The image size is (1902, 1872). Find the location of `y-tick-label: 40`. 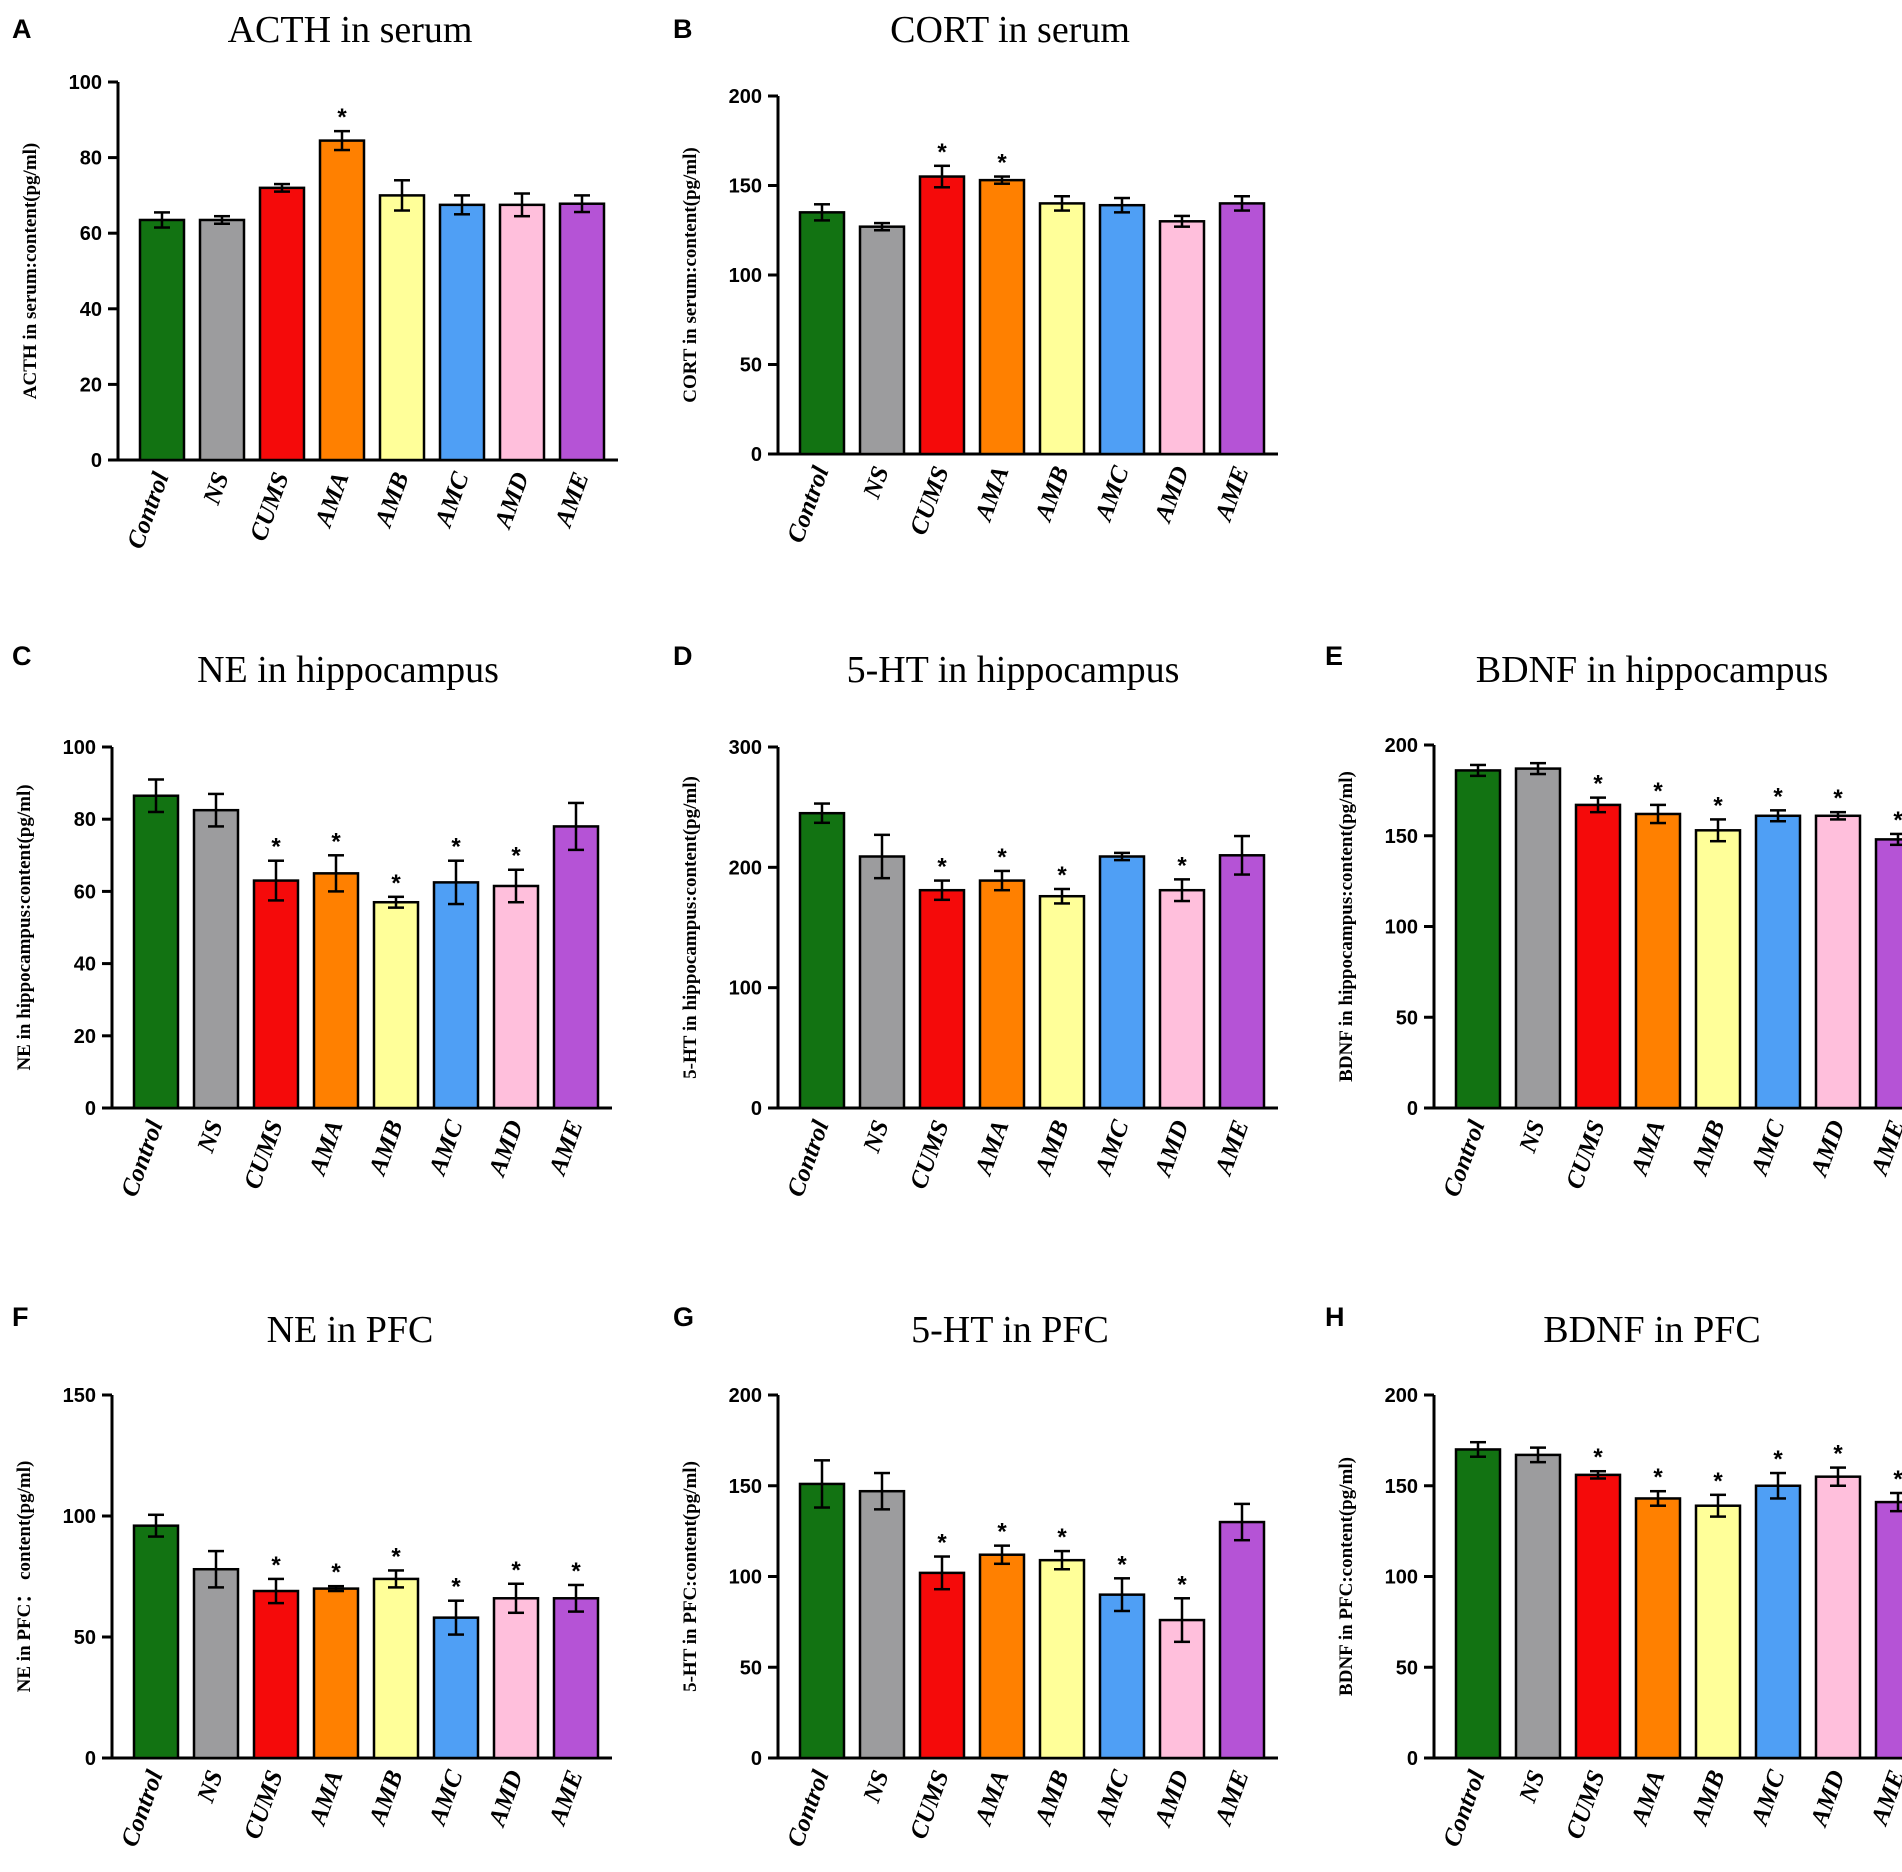

y-tick-label: 40 is located at coordinates (91, 310).